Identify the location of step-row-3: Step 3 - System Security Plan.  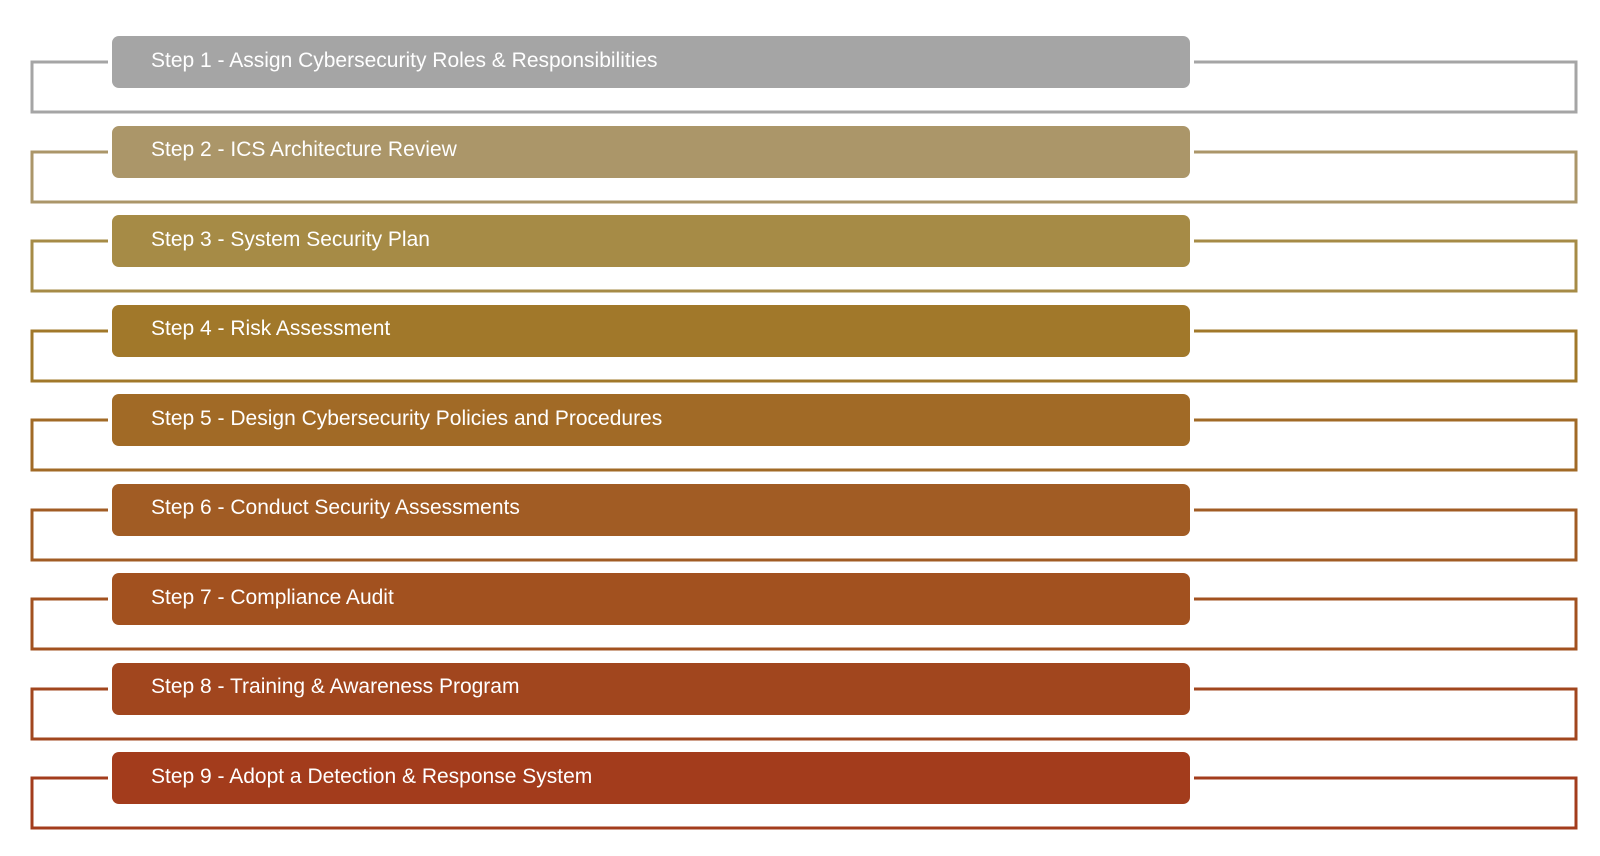
(800, 255).